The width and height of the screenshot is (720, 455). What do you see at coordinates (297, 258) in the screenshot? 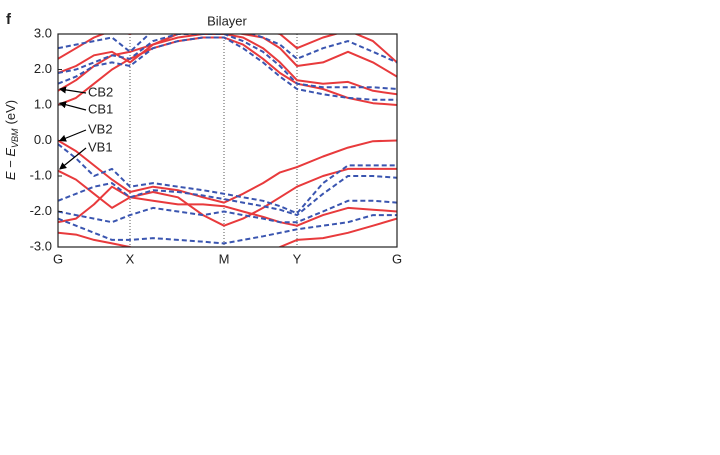
I see `x-tick-label: Y` at bounding box center [297, 258].